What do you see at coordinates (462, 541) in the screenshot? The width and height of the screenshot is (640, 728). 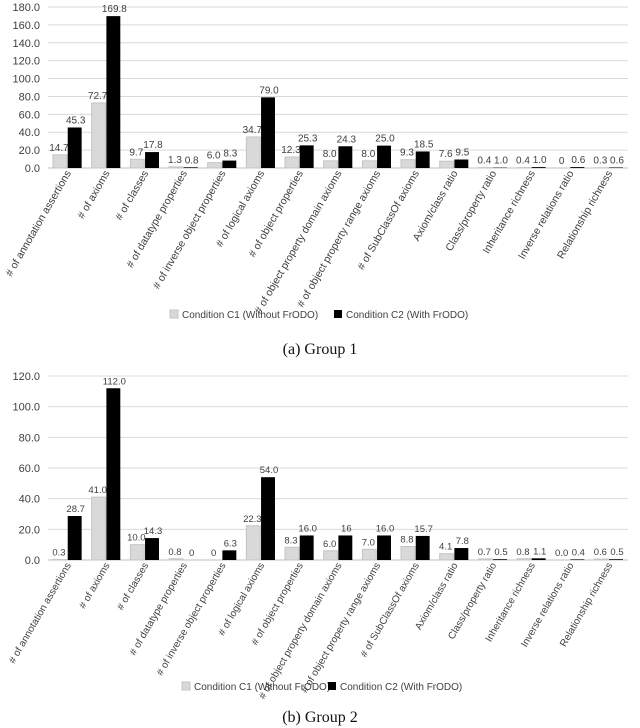 I see `data-label: 7.8` at bounding box center [462, 541].